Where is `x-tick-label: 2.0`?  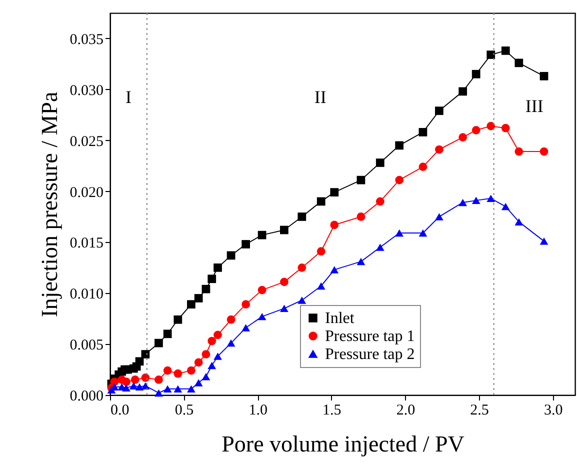
x-tick-label: 2.0 is located at coordinates (406, 410).